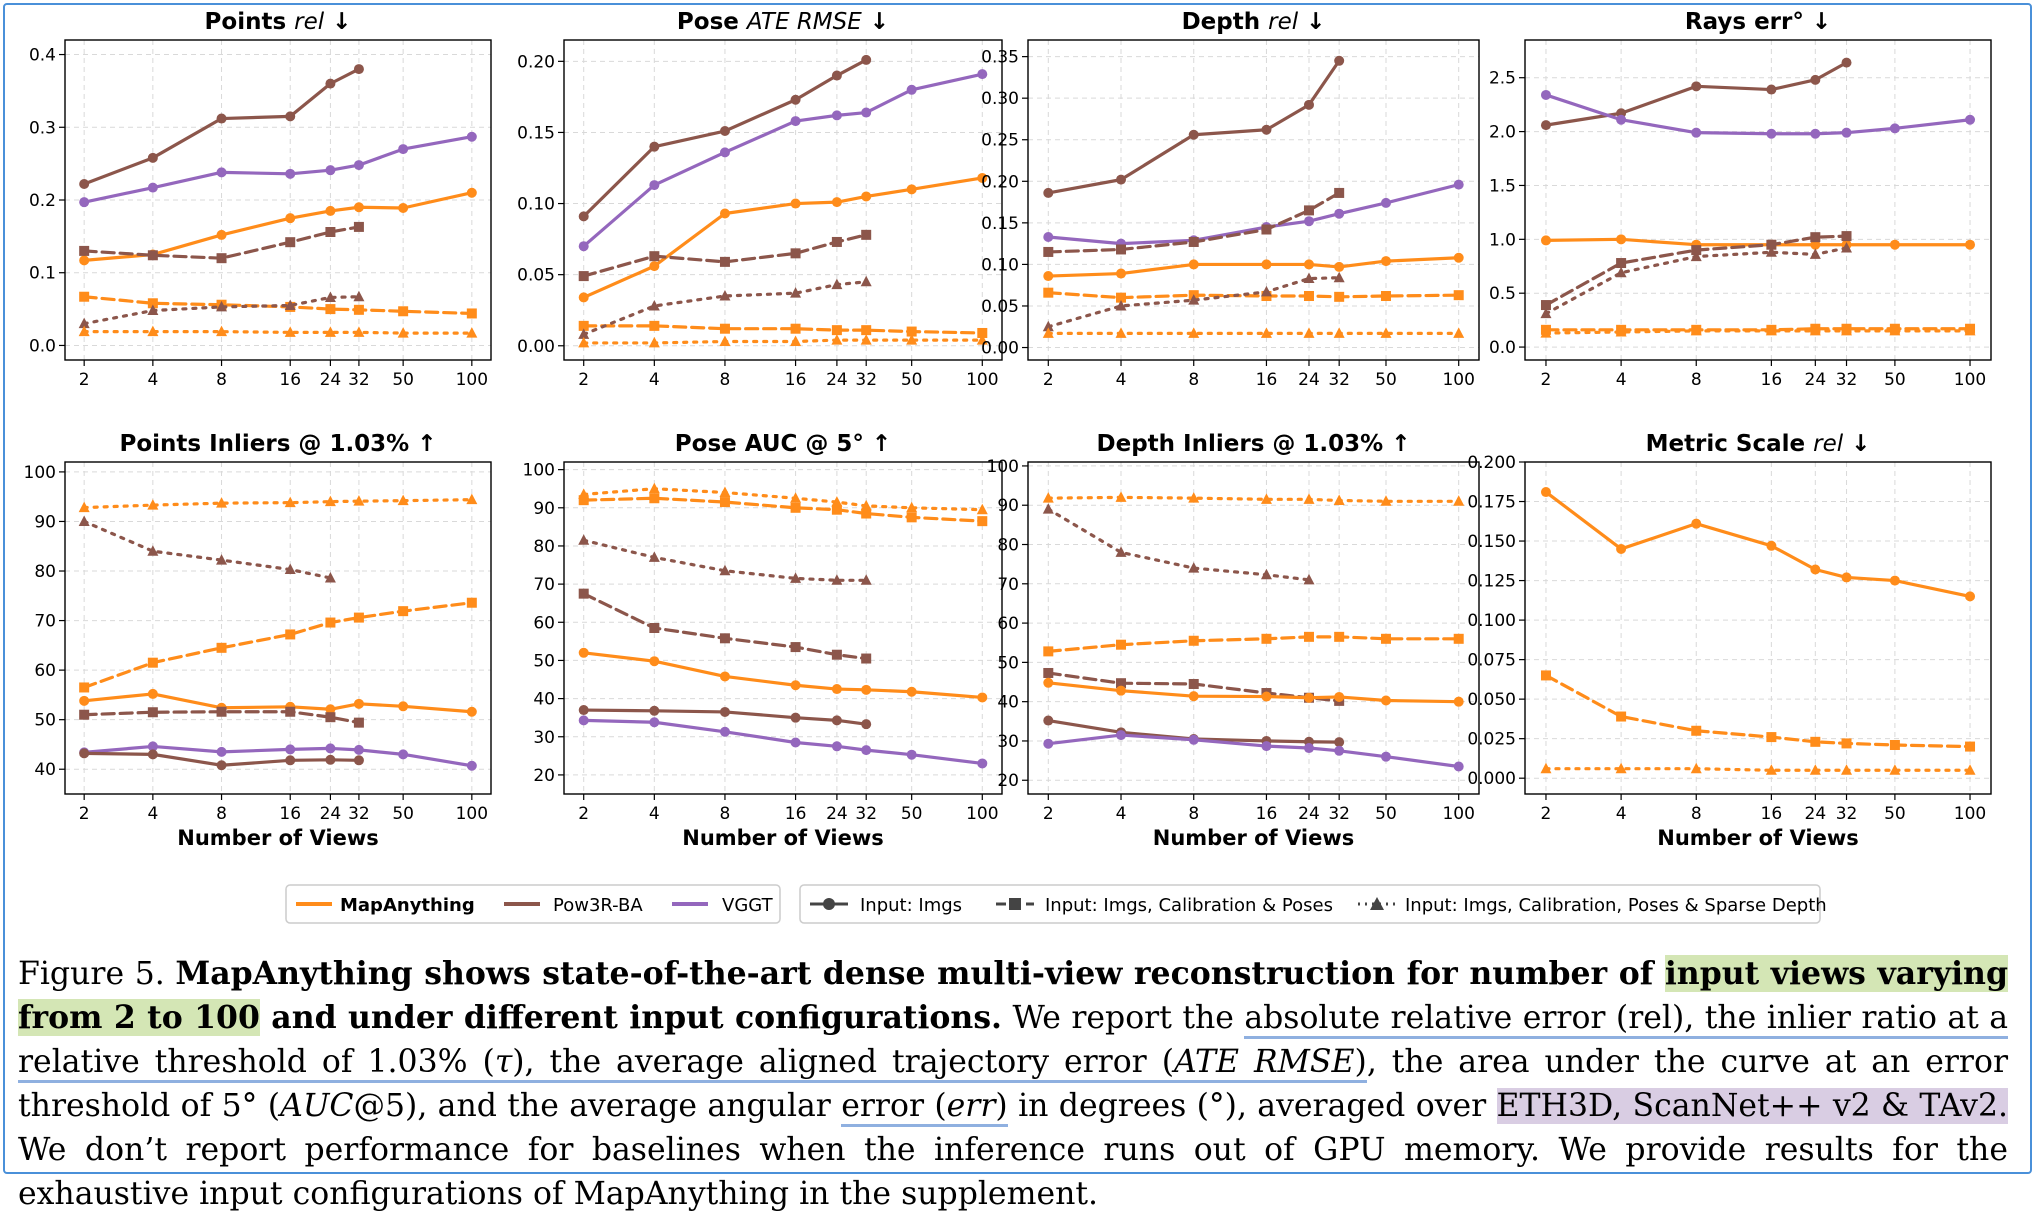 The height and width of the screenshot is (1216, 2039). I want to click on x-tick-label: 24, so click(837, 380).